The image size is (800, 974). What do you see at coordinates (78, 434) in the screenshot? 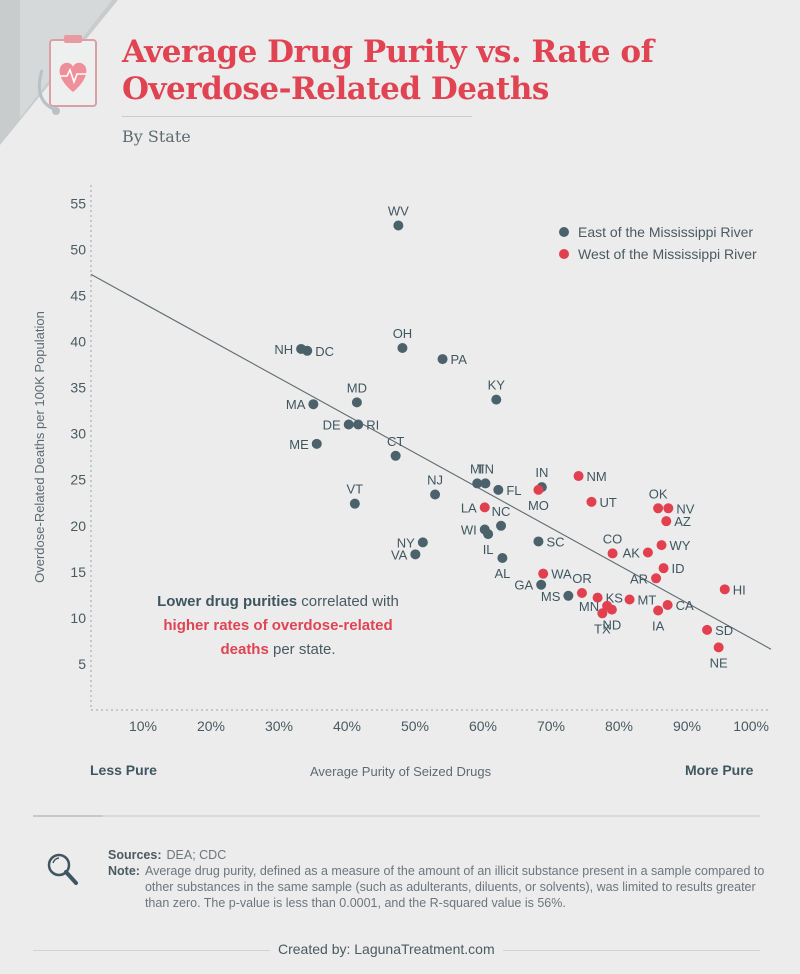
I see `y-tick-label: 30` at bounding box center [78, 434].